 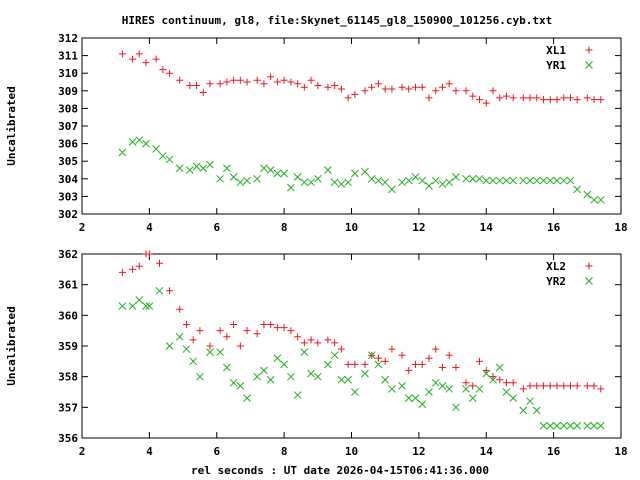 What do you see at coordinates (351, 227) in the screenshot?
I see `x-tick-label: 10` at bounding box center [351, 227].